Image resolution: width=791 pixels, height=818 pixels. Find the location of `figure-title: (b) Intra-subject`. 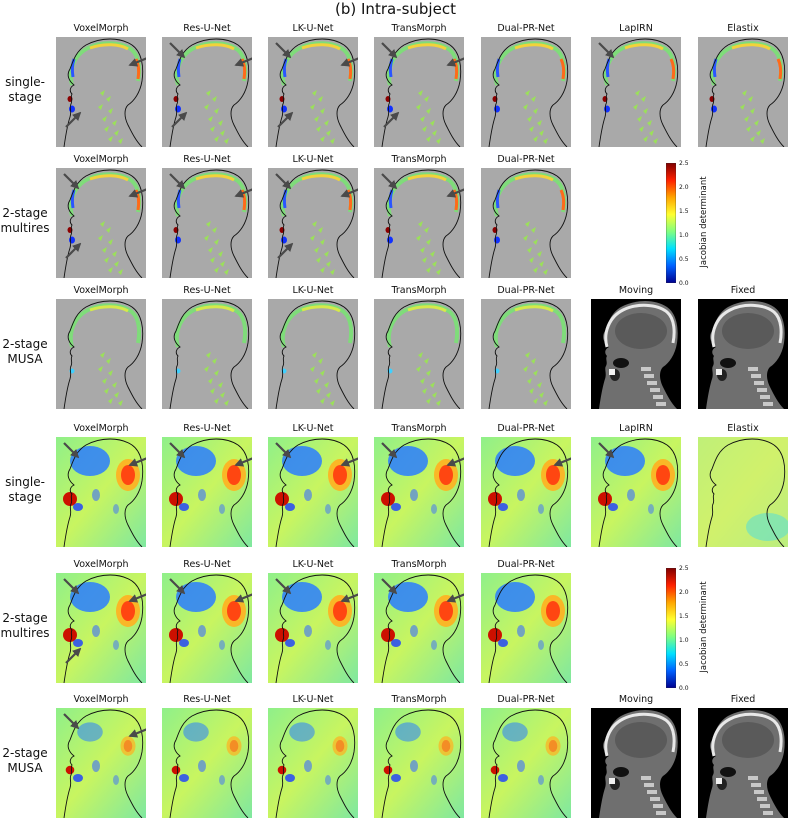

figure-title: (b) Intra-subject is located at coordinates (395, 9).